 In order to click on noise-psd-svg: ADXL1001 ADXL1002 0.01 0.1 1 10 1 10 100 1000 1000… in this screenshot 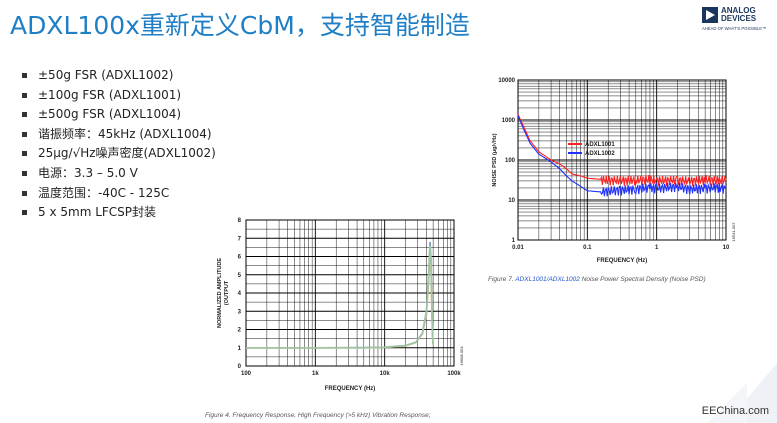, I will do `click(613, 171)`.